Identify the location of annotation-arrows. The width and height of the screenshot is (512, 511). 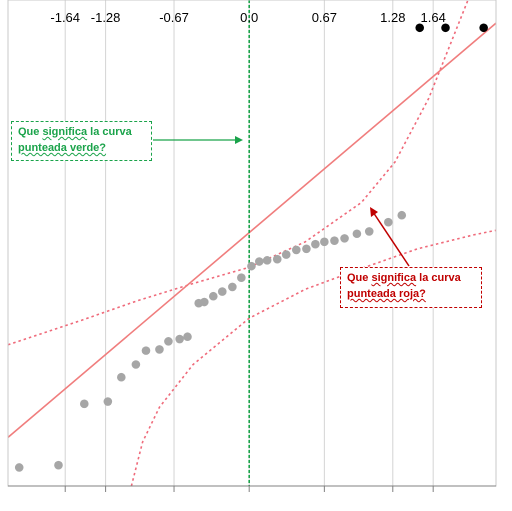
(281, 201).